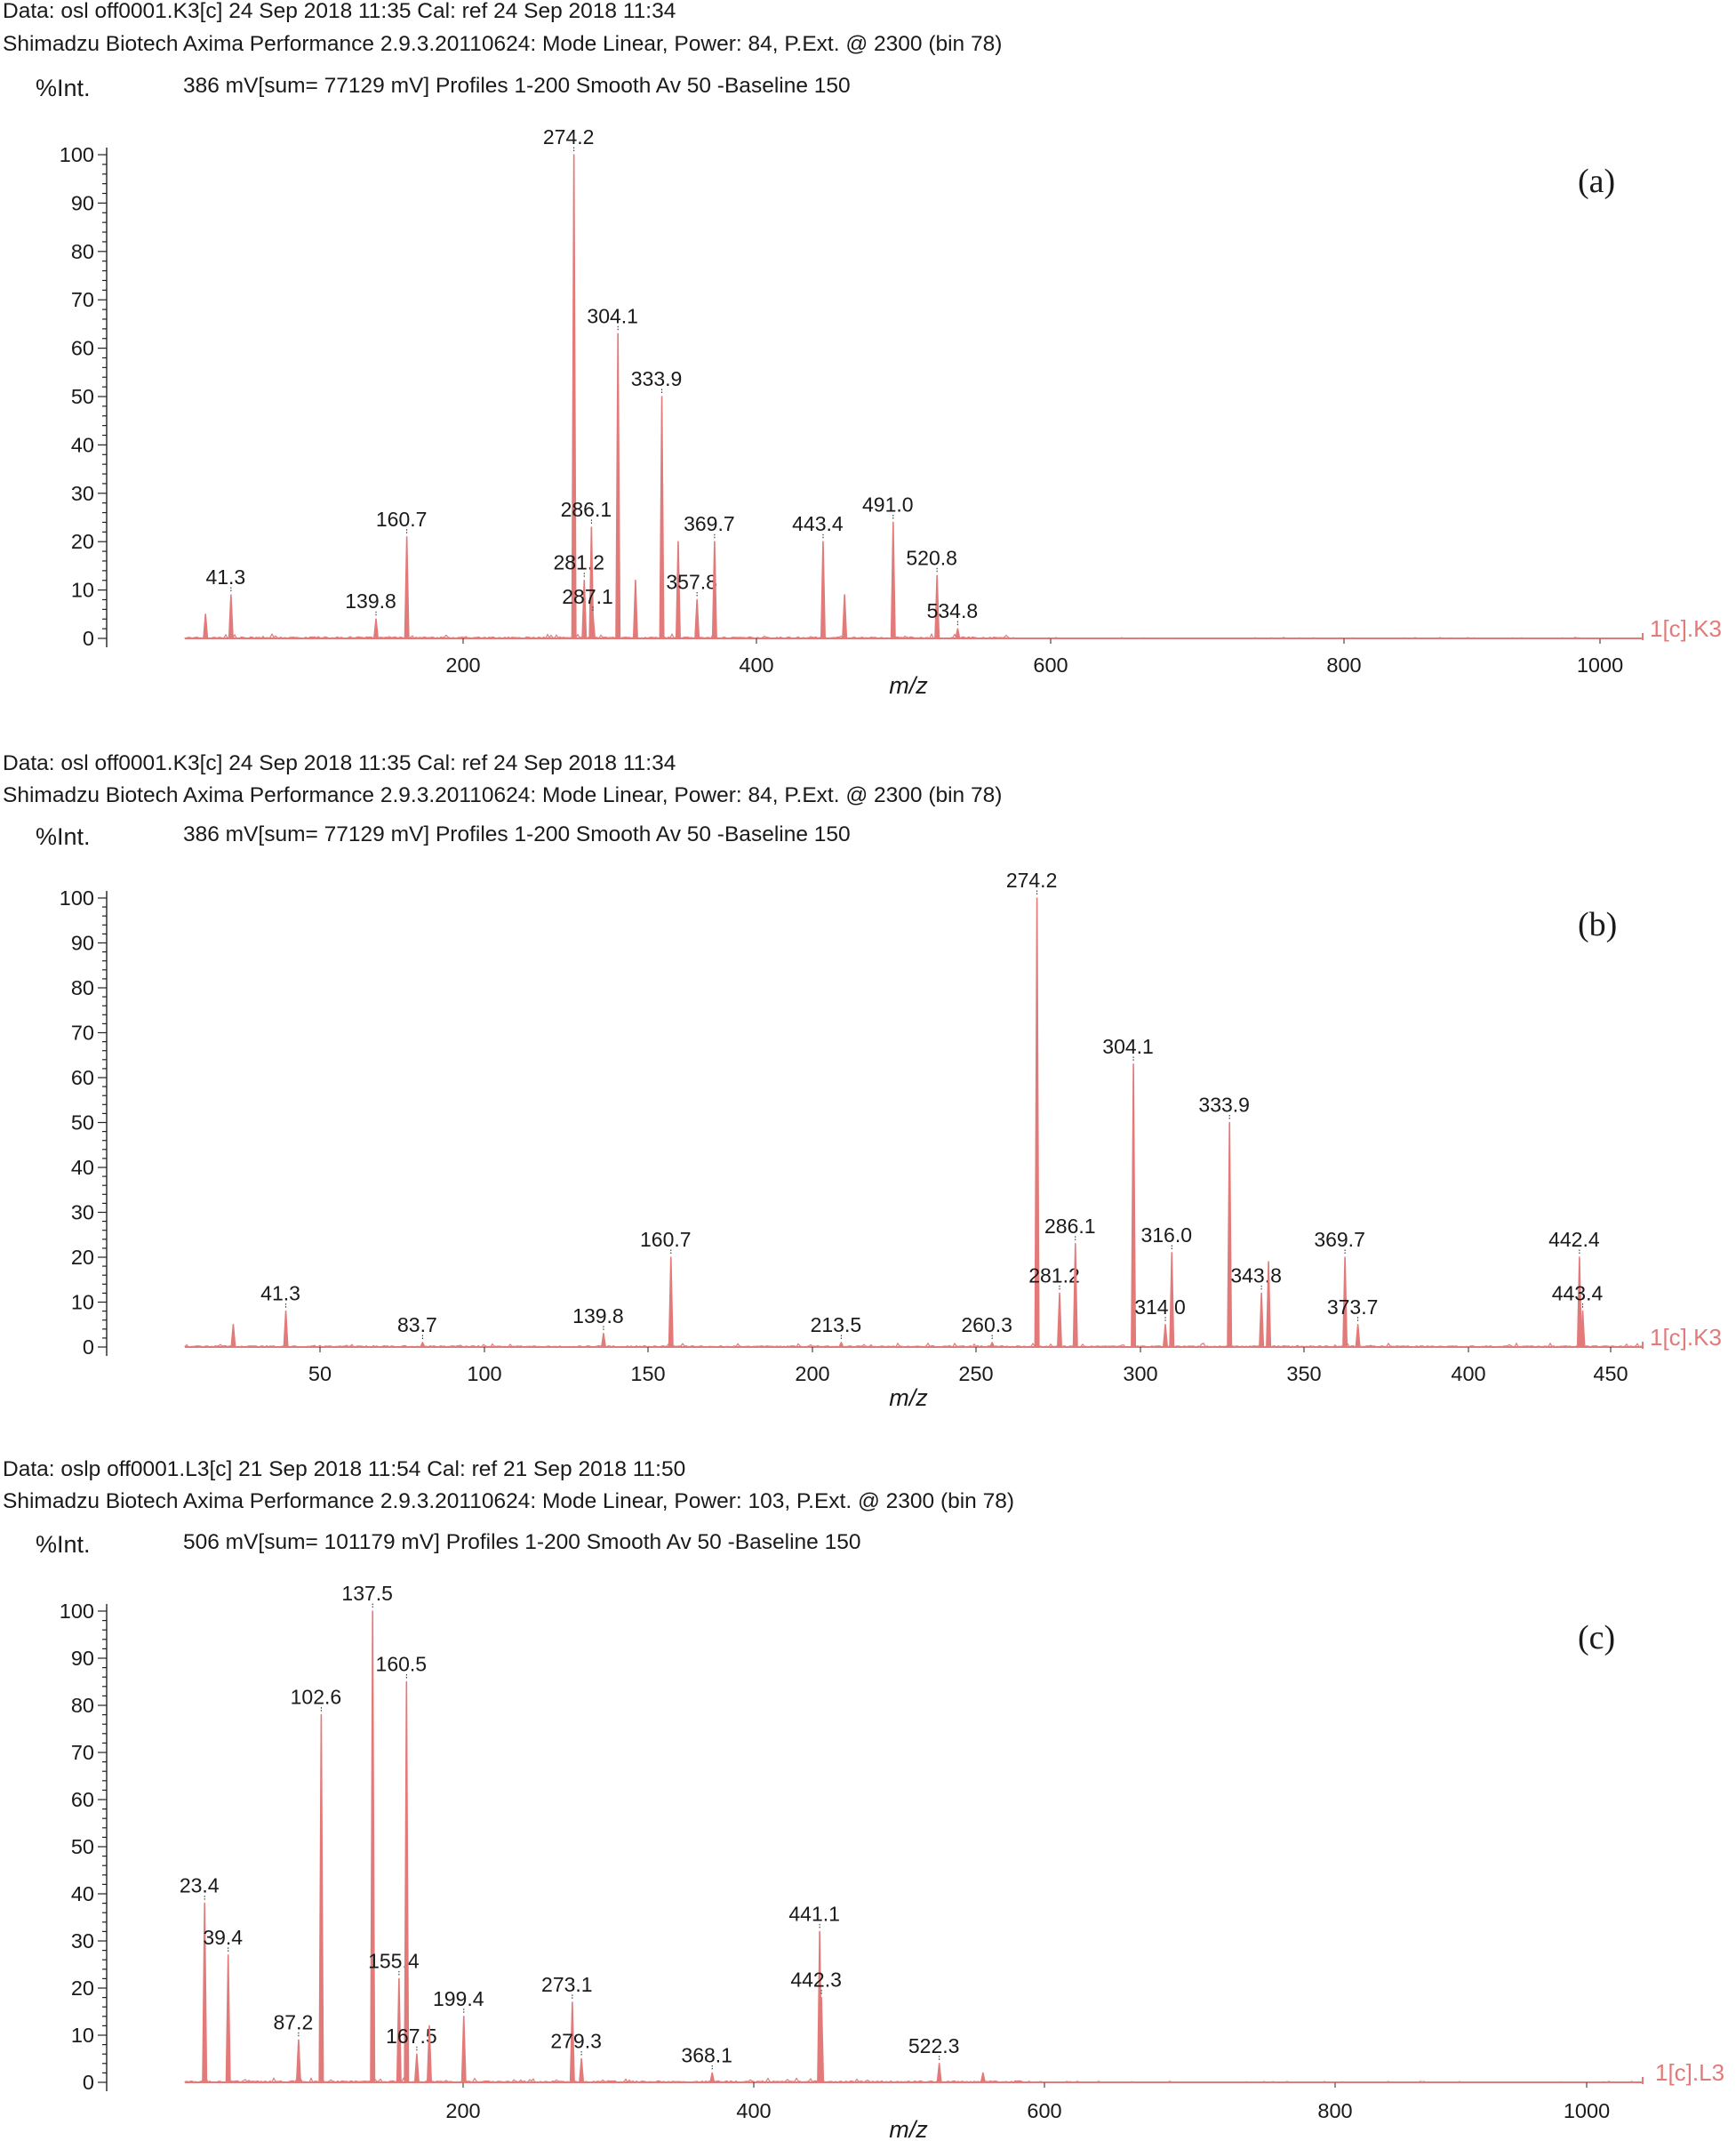 This screenshot has width=1736, height=2141. Describe the element at coordinates (953, 610) in the screenshot. I see `peak-label: 534.8` at that location.